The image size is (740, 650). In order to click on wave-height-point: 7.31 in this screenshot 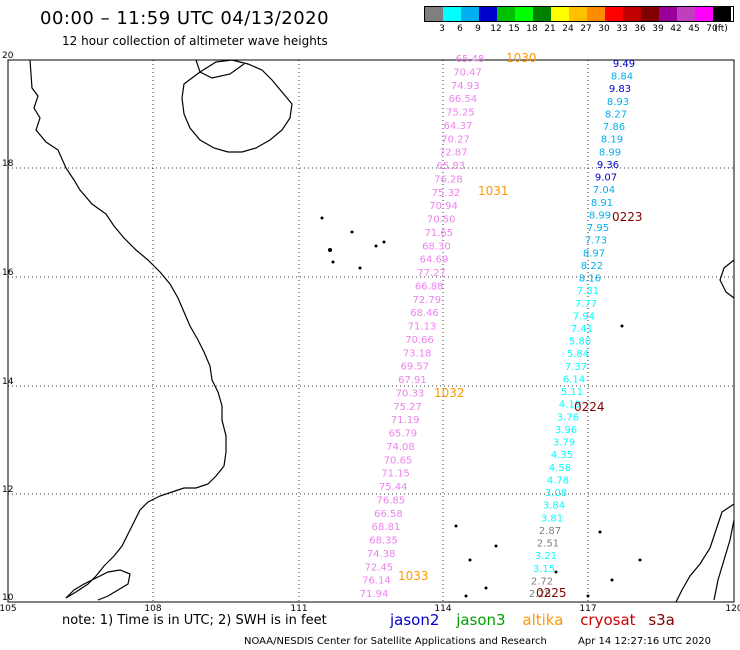, I will do `click(588, 291)`.